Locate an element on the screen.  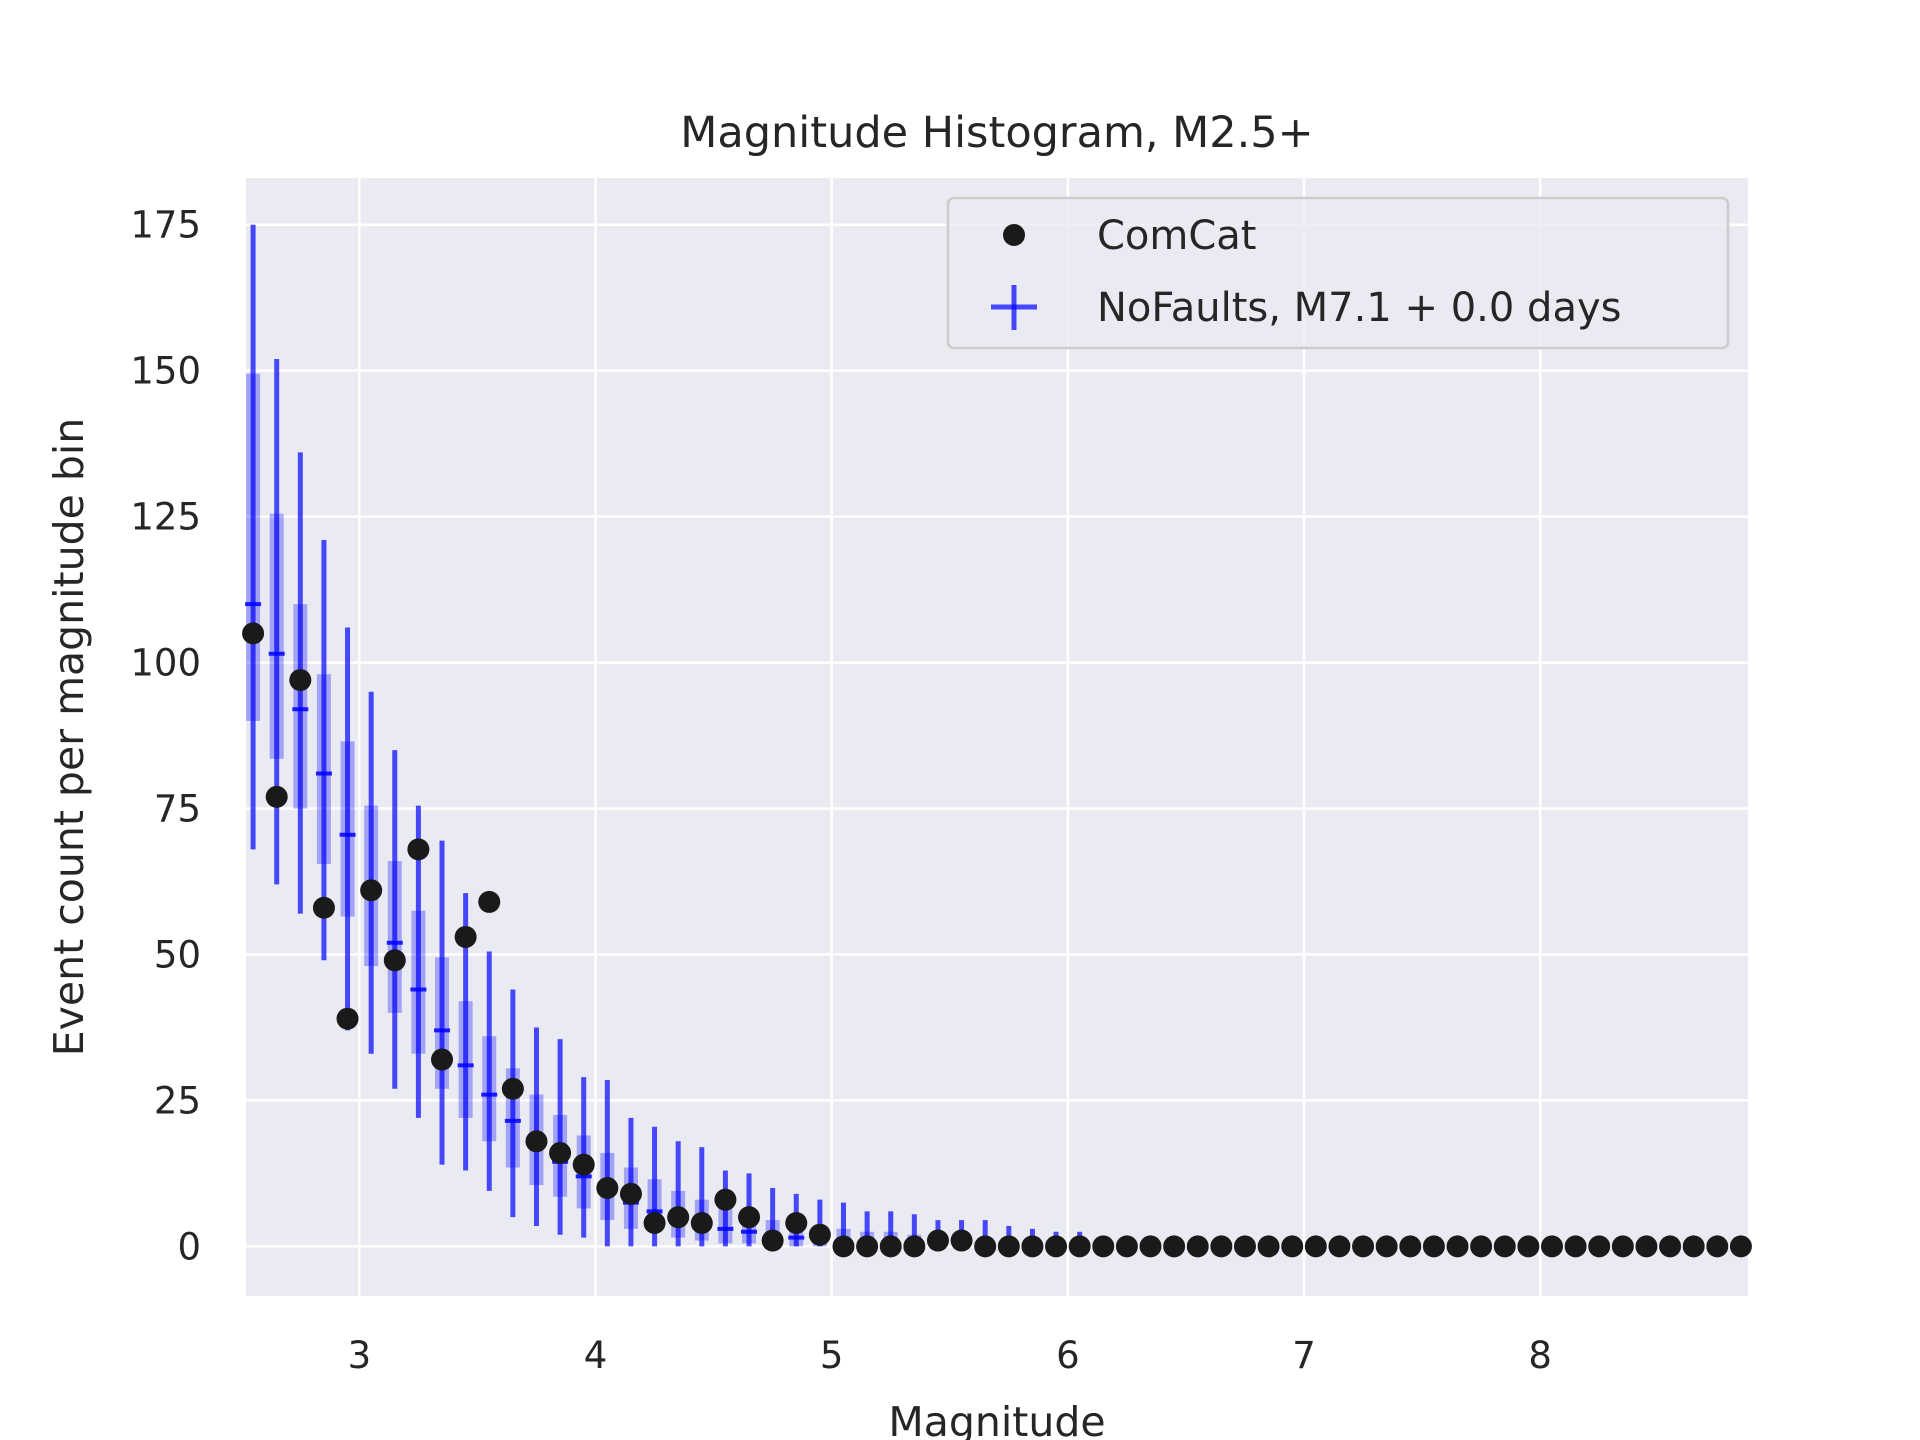
x-tick-label: 7 is located at coordinates (1304, 1355).